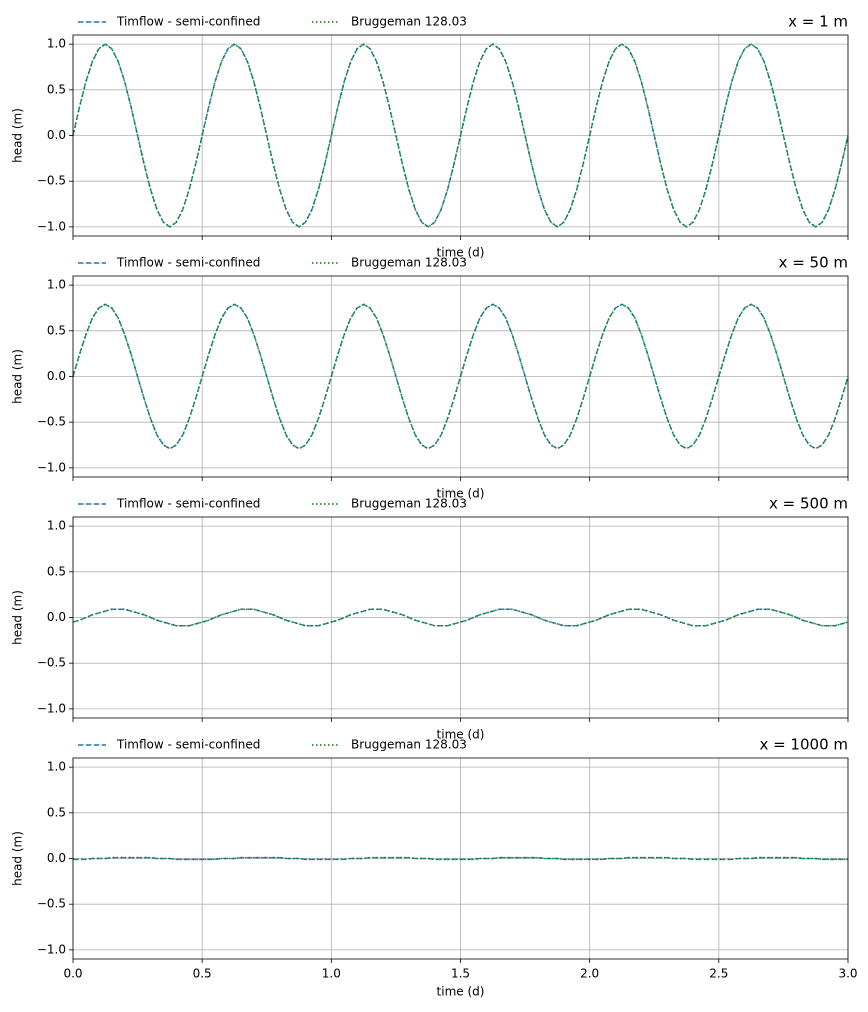  Describe the element at coordinates (589, 974) in the screenshot. I see `x-tick-label: 2.0` at that location.